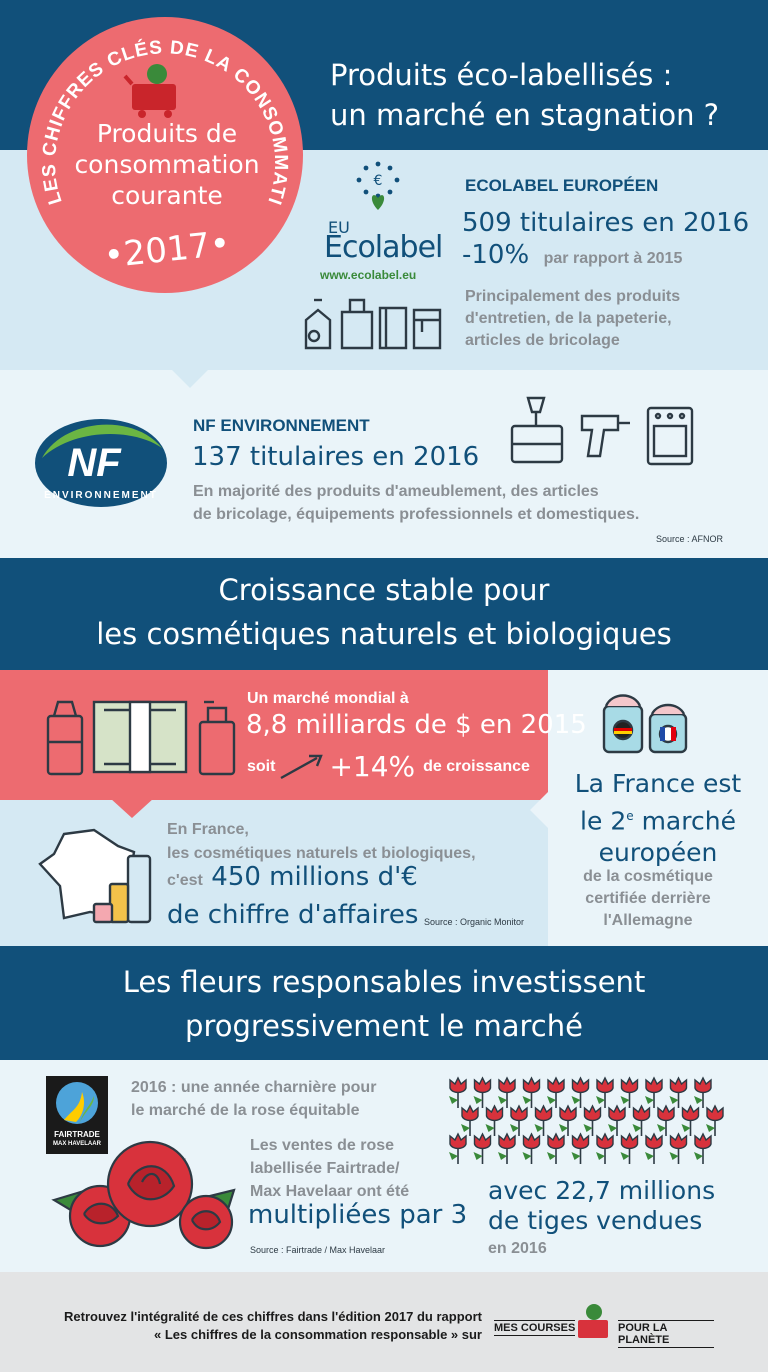 This screenshot has height=1372, width=768. Describe the element at coordinates (540, 810) in the screenshot. I see `rank-pointer` at that location.